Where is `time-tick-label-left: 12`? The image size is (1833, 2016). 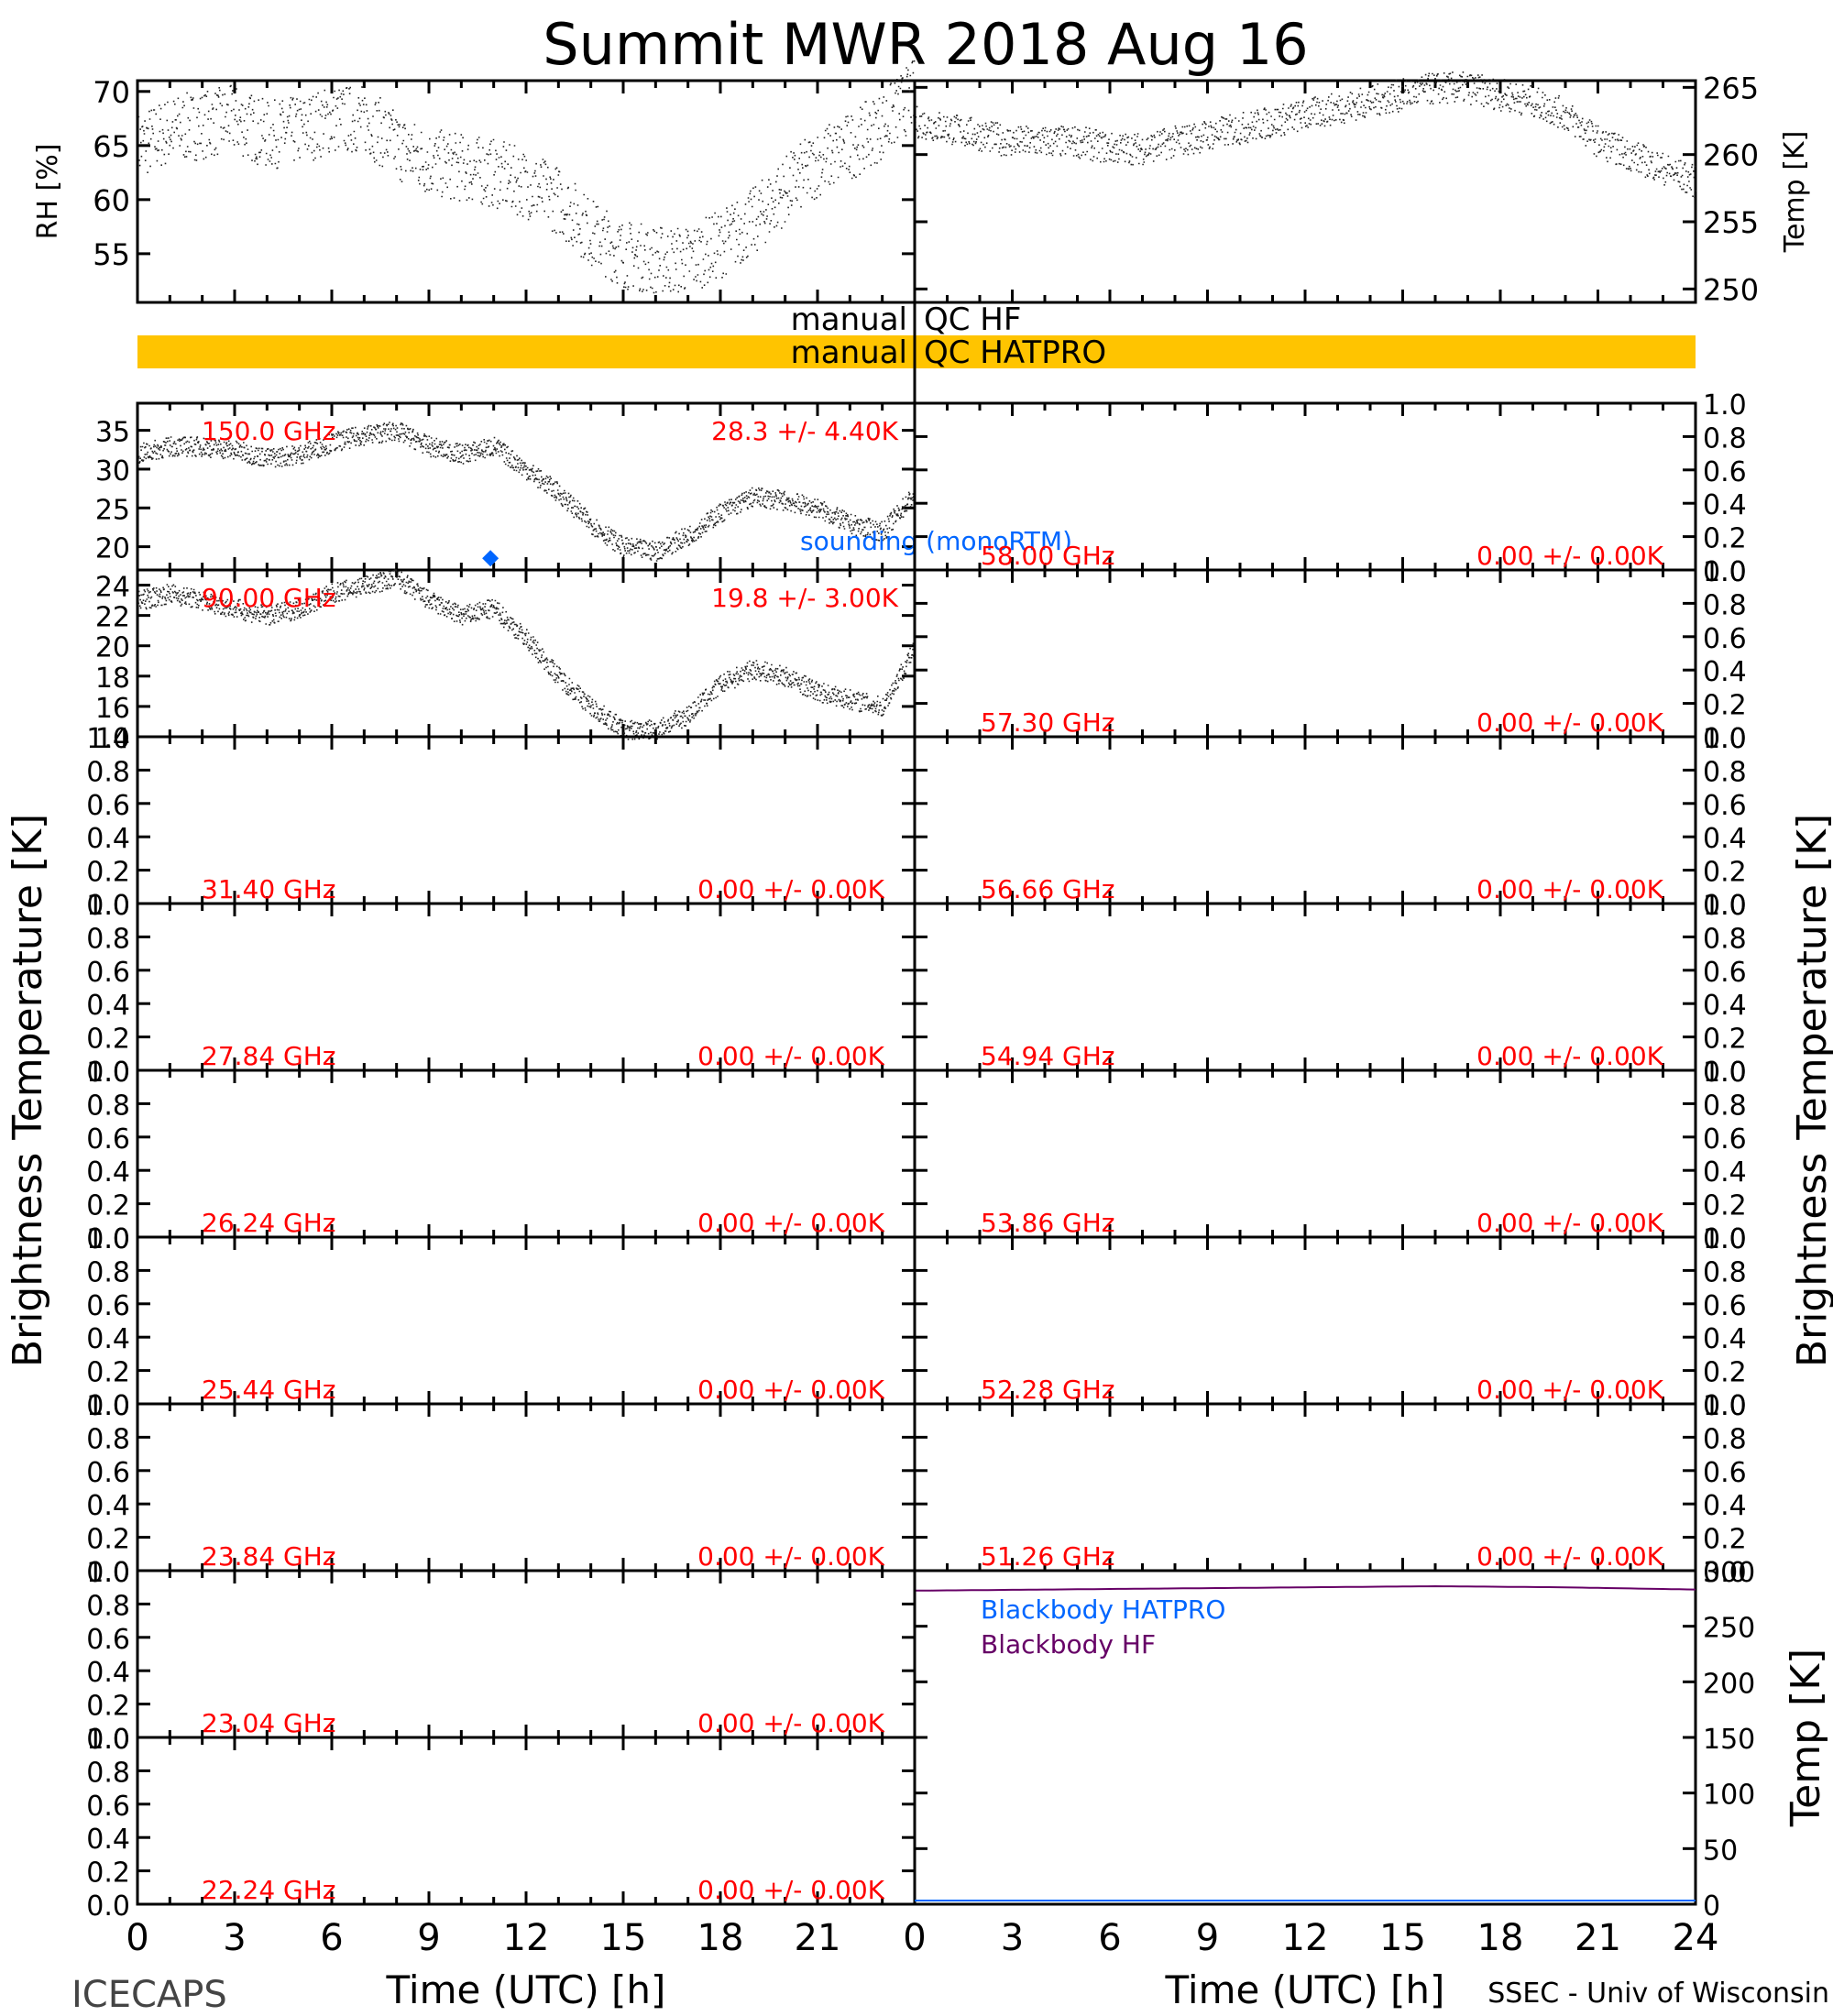
time-tick-label-left: 12 is located at coordinates (526, 1938).